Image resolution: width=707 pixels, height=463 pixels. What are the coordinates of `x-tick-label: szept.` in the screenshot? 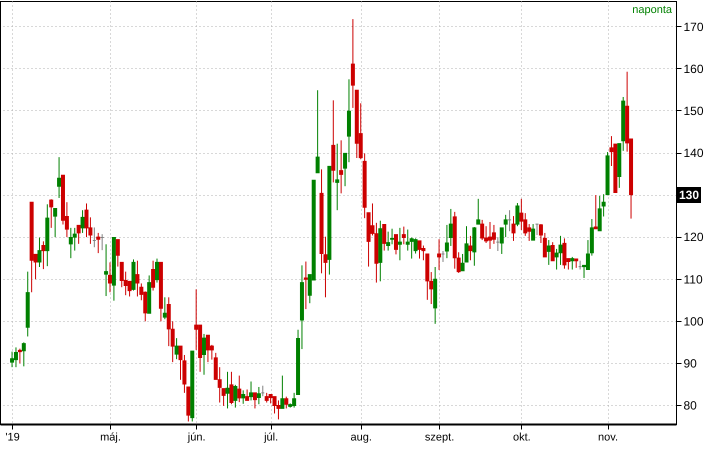 It's located at (439, 438).